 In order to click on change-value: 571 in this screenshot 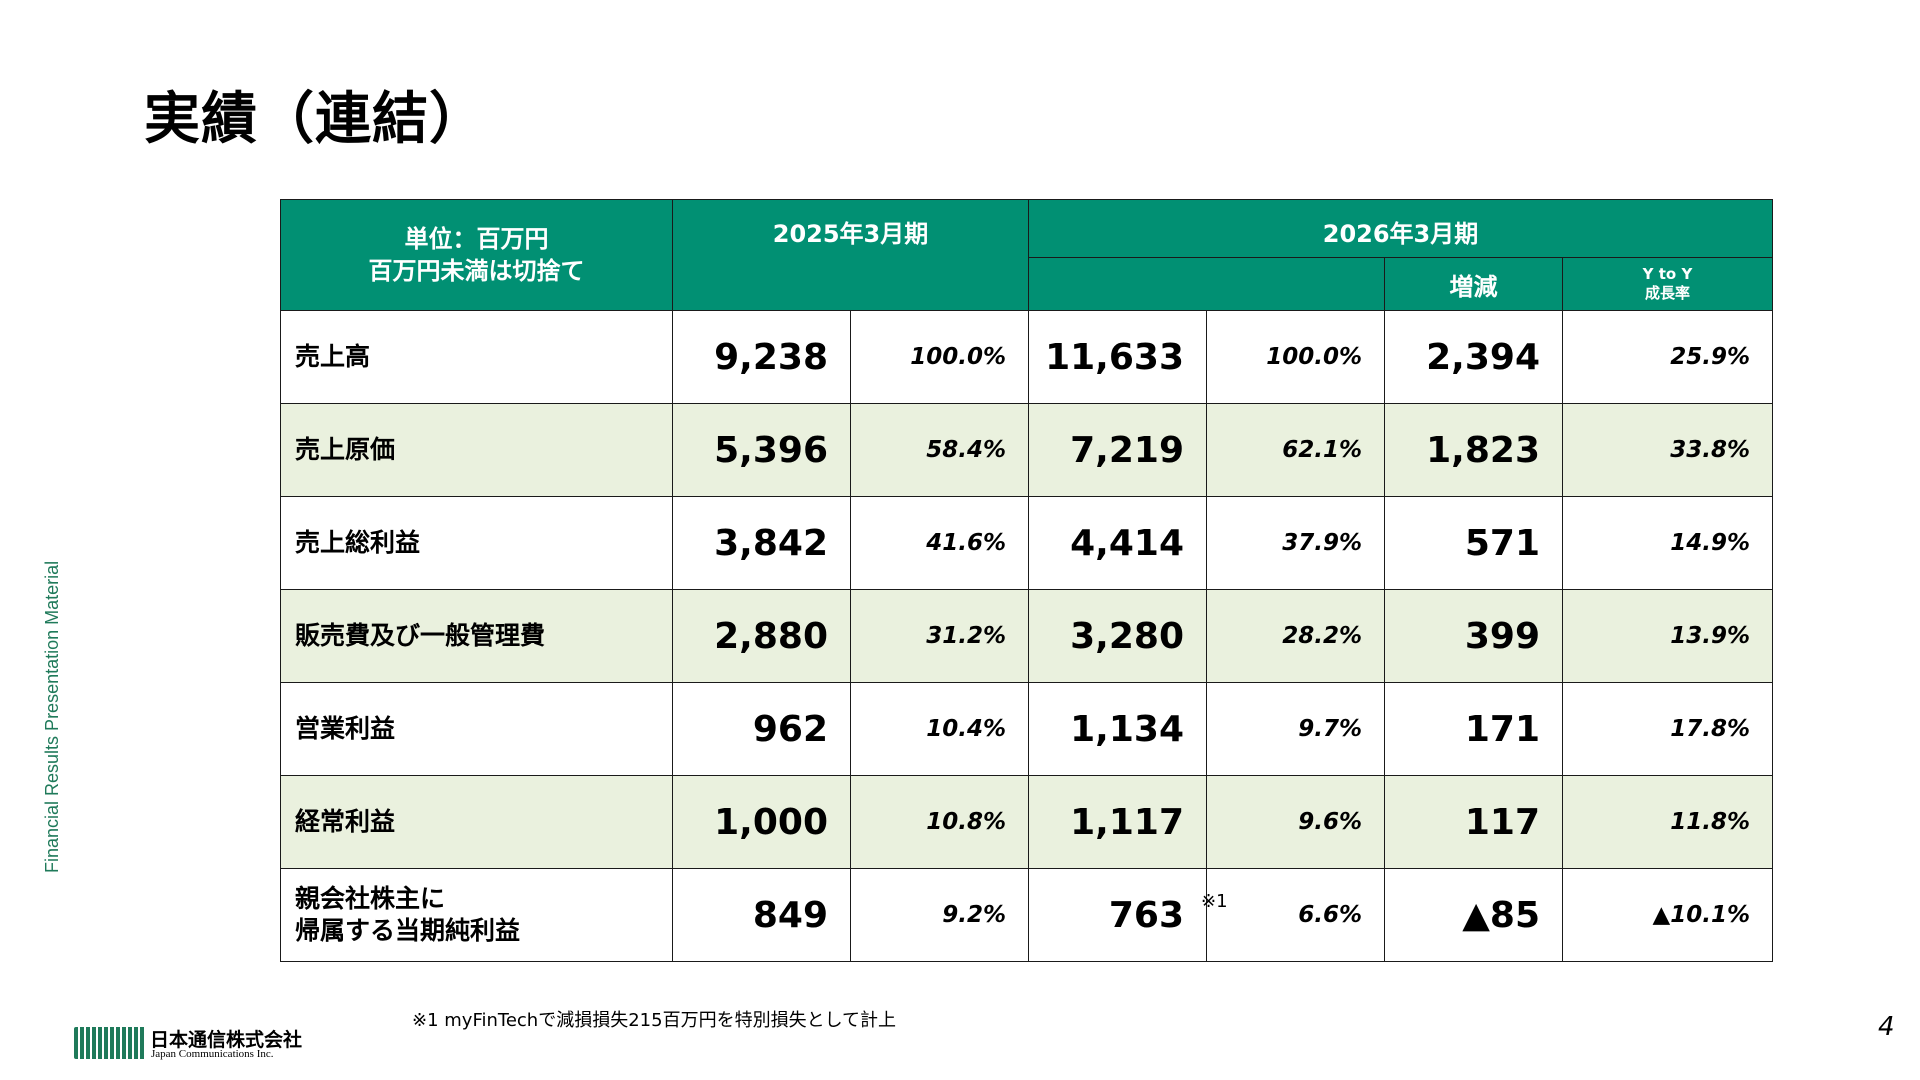, I will do `click(1473, 543)`.